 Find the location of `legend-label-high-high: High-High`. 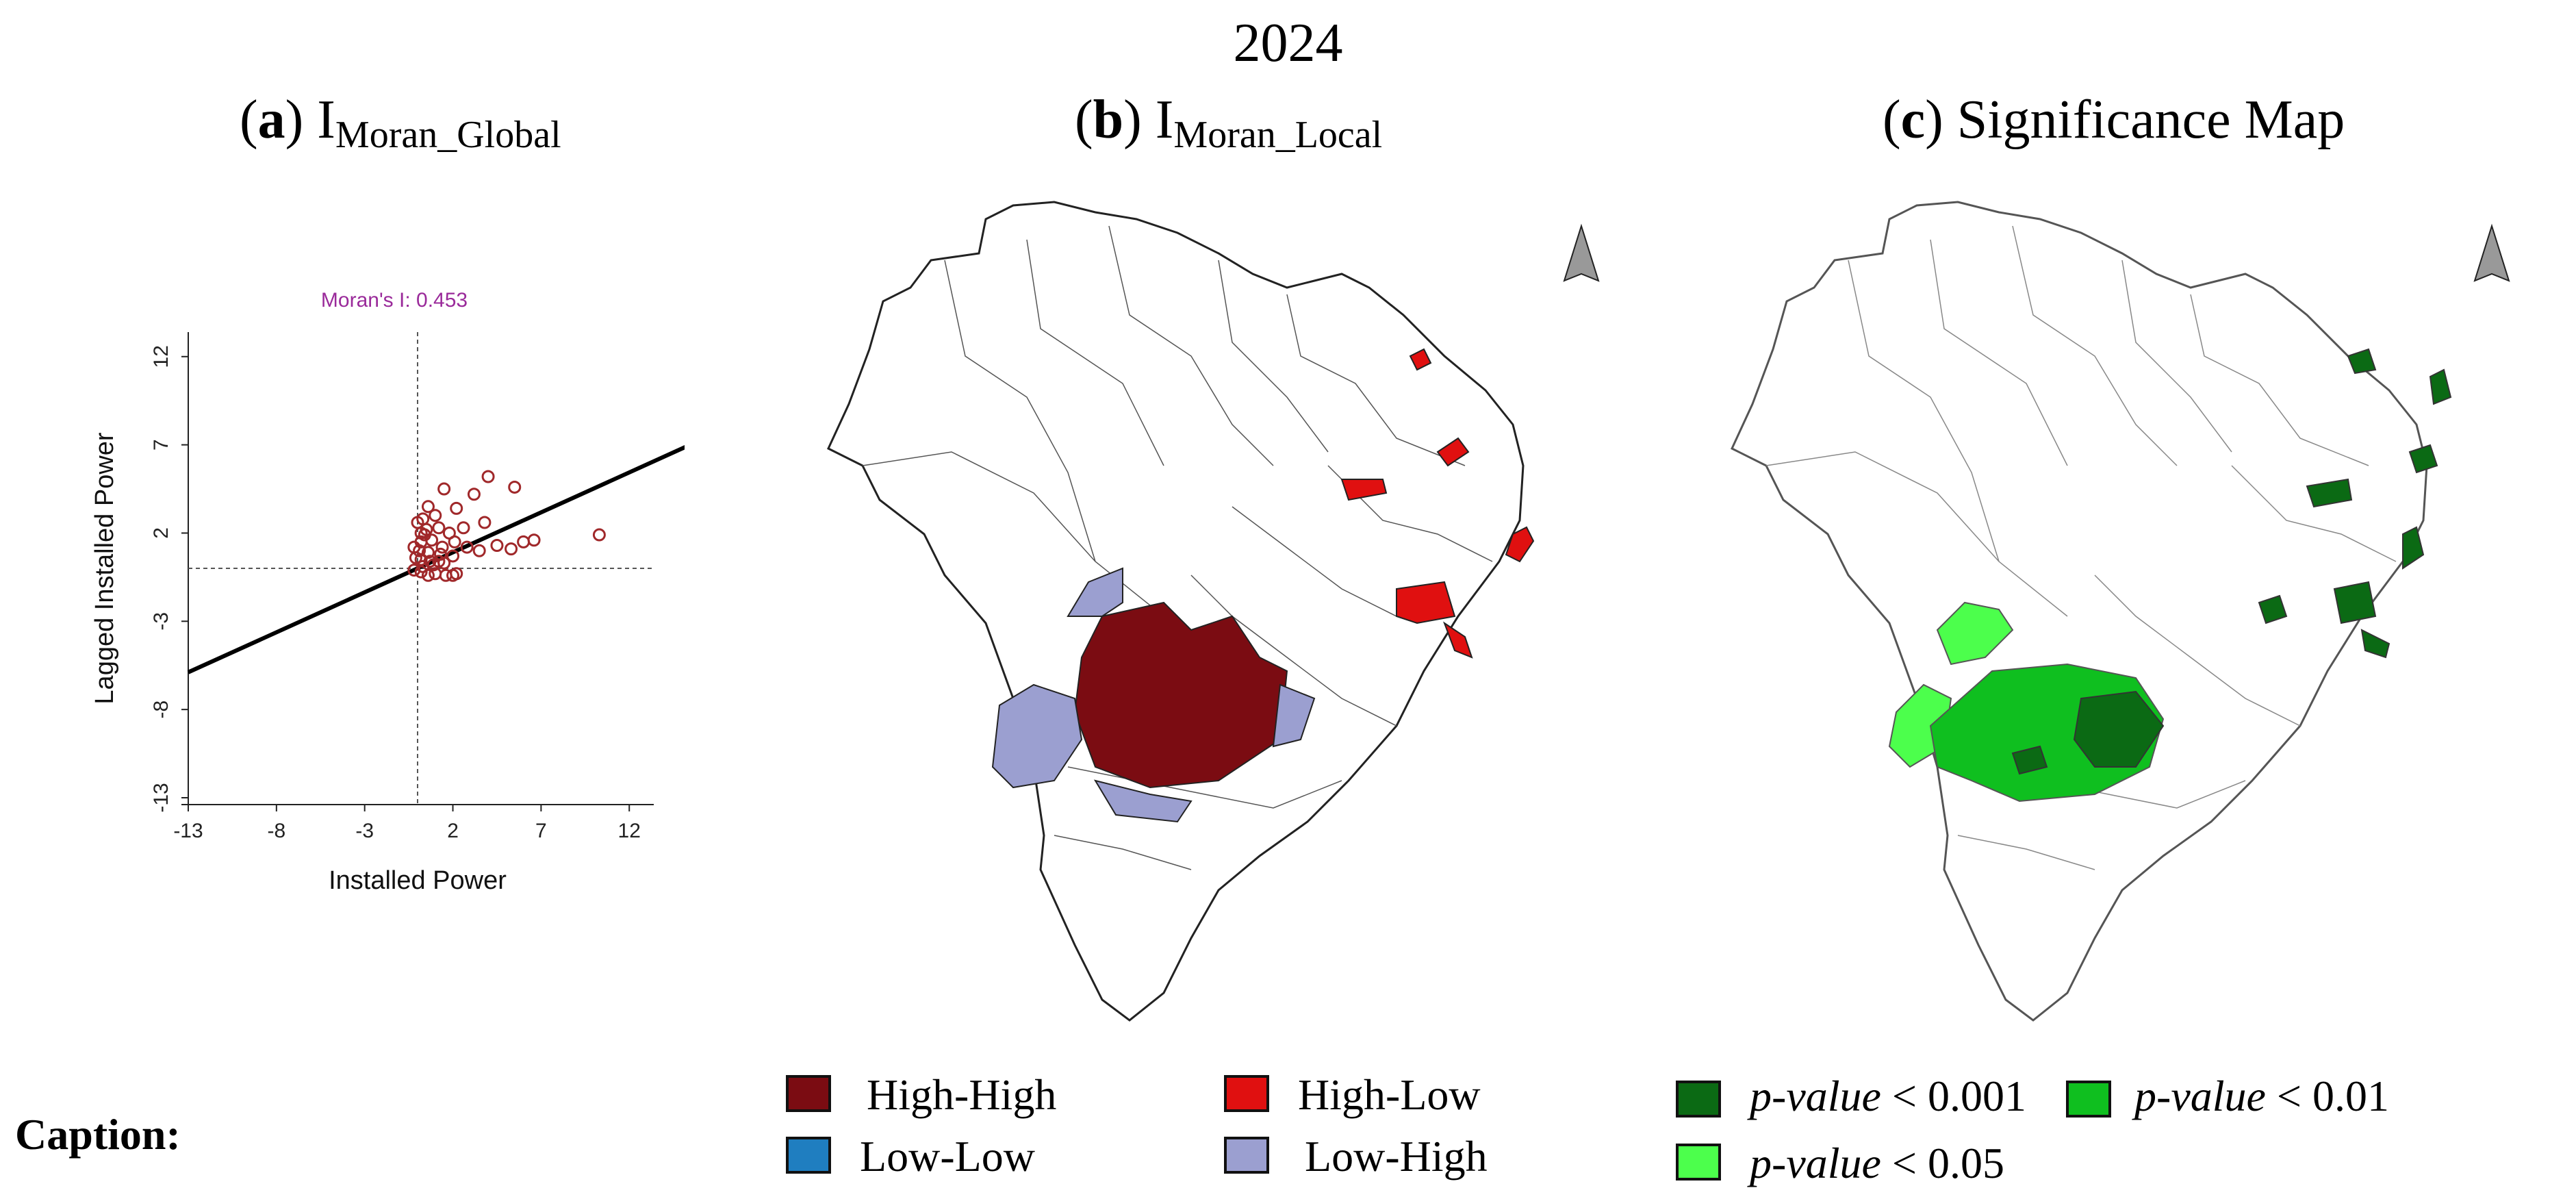

legend-label-high-high: High-High is located at coordinates (962, 1094).